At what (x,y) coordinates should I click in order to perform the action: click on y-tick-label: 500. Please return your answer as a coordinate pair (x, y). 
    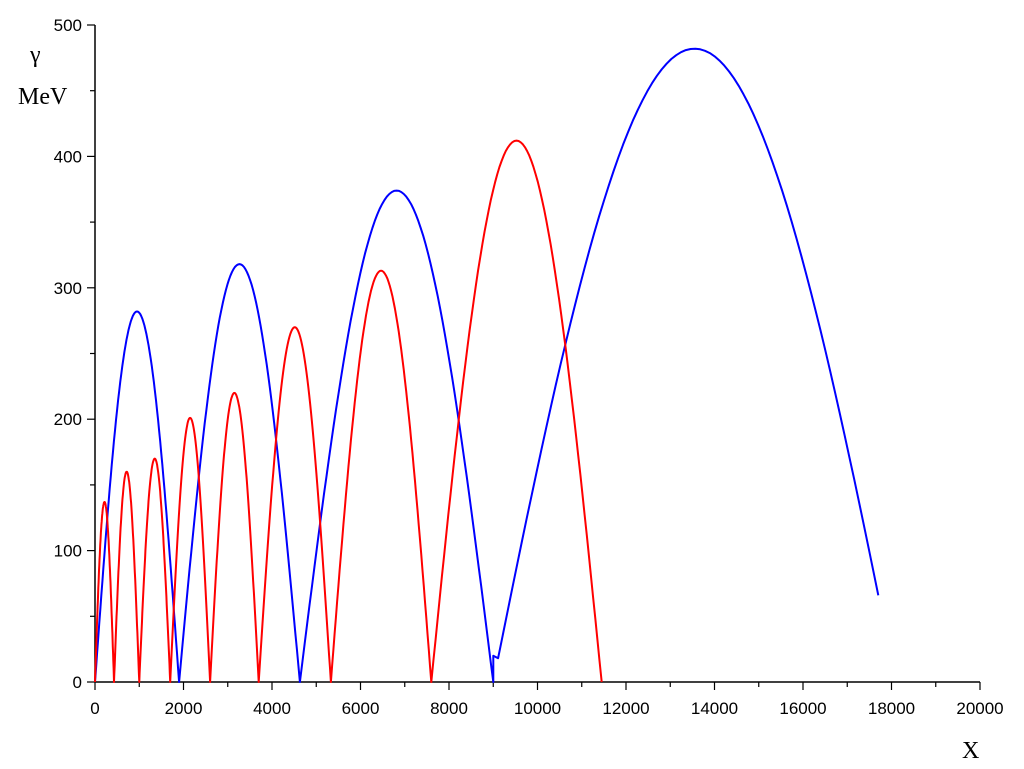
    Looking at the image, I should click on (68, 25).